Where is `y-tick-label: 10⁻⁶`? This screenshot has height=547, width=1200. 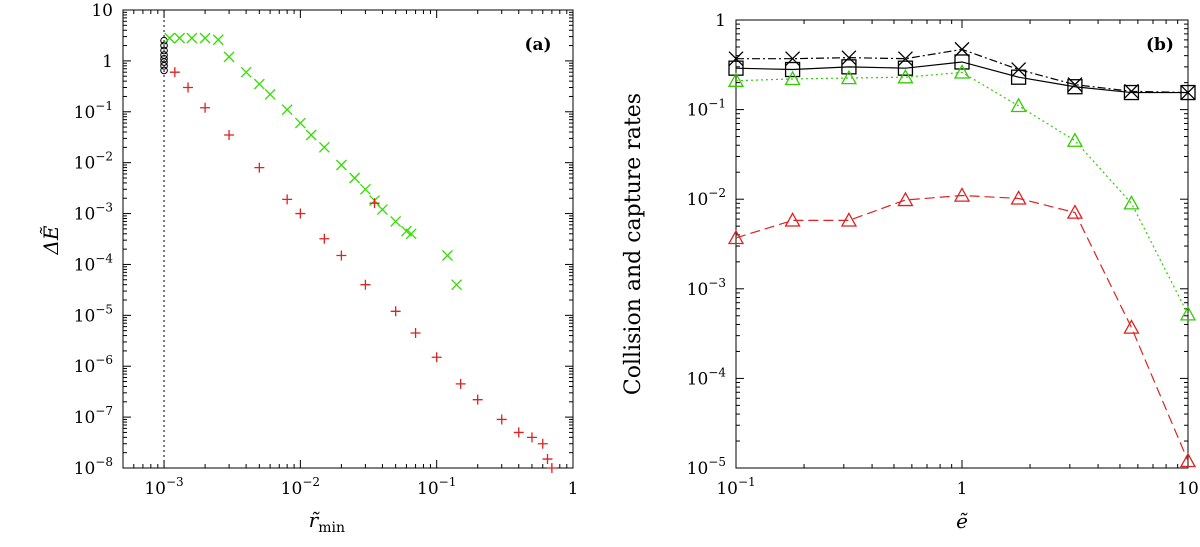 y-tick-label: 10⁻⁶ is located at coordinates (93, 365).